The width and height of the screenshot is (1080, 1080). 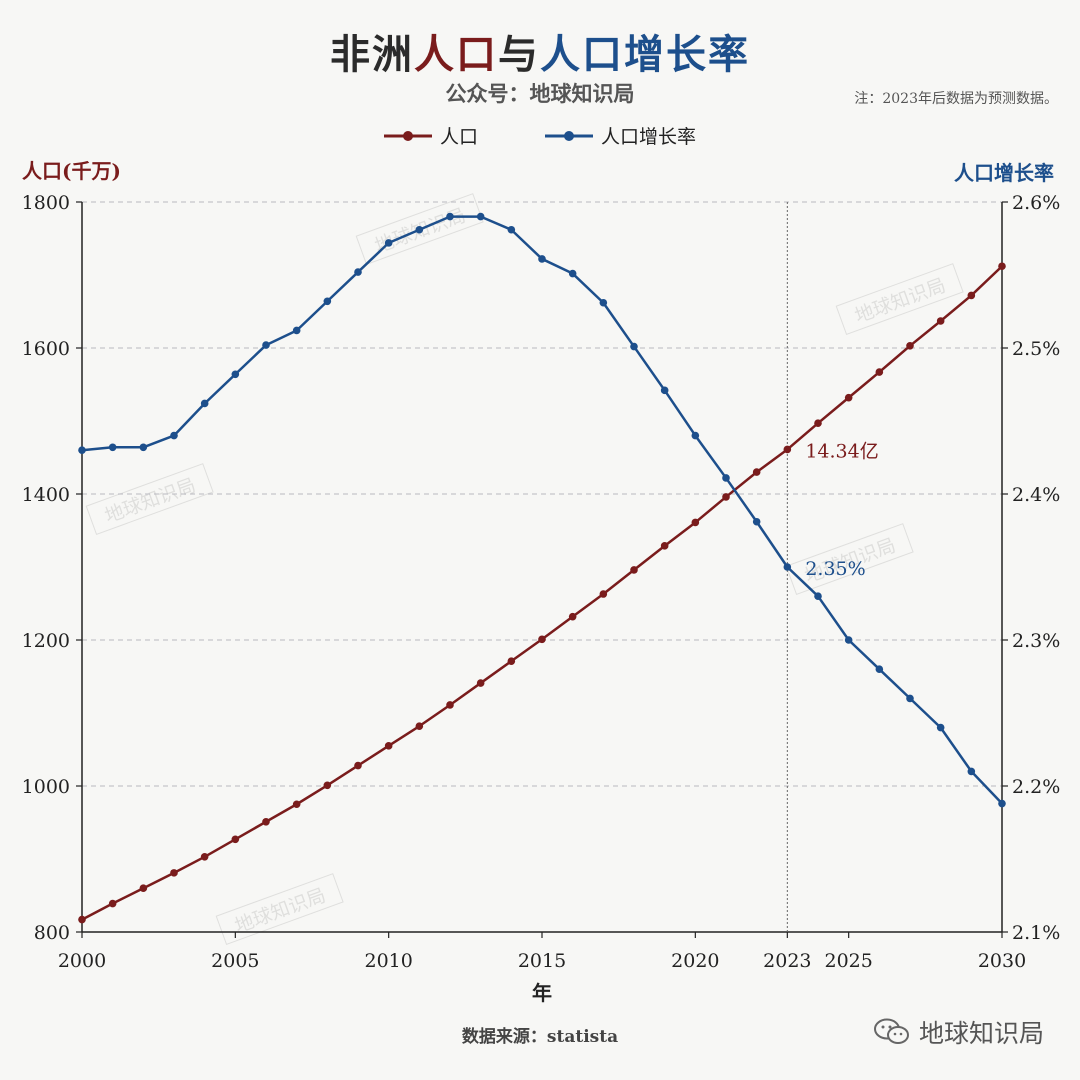 I want to click on forecast-note: 注：2023年后数据为预测数据。, so click(x=956, y=99).